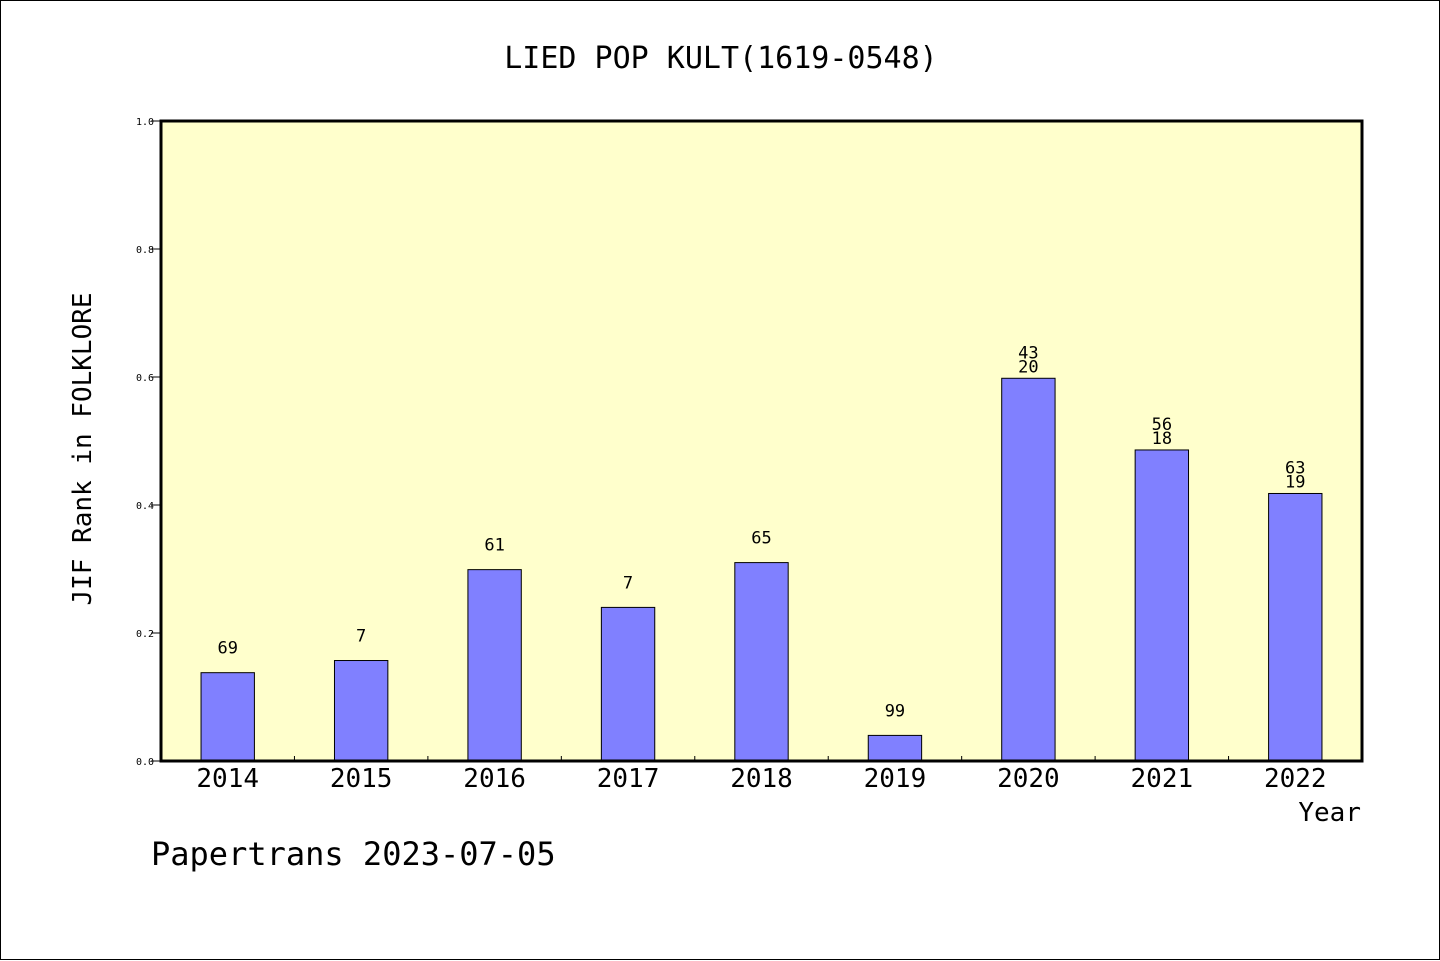 This screenshot has width=1440, height=961. Describe the element at coordinates (1295, 779) in the screenshot. I see `x-tick-label-2022: 2022` at that location.